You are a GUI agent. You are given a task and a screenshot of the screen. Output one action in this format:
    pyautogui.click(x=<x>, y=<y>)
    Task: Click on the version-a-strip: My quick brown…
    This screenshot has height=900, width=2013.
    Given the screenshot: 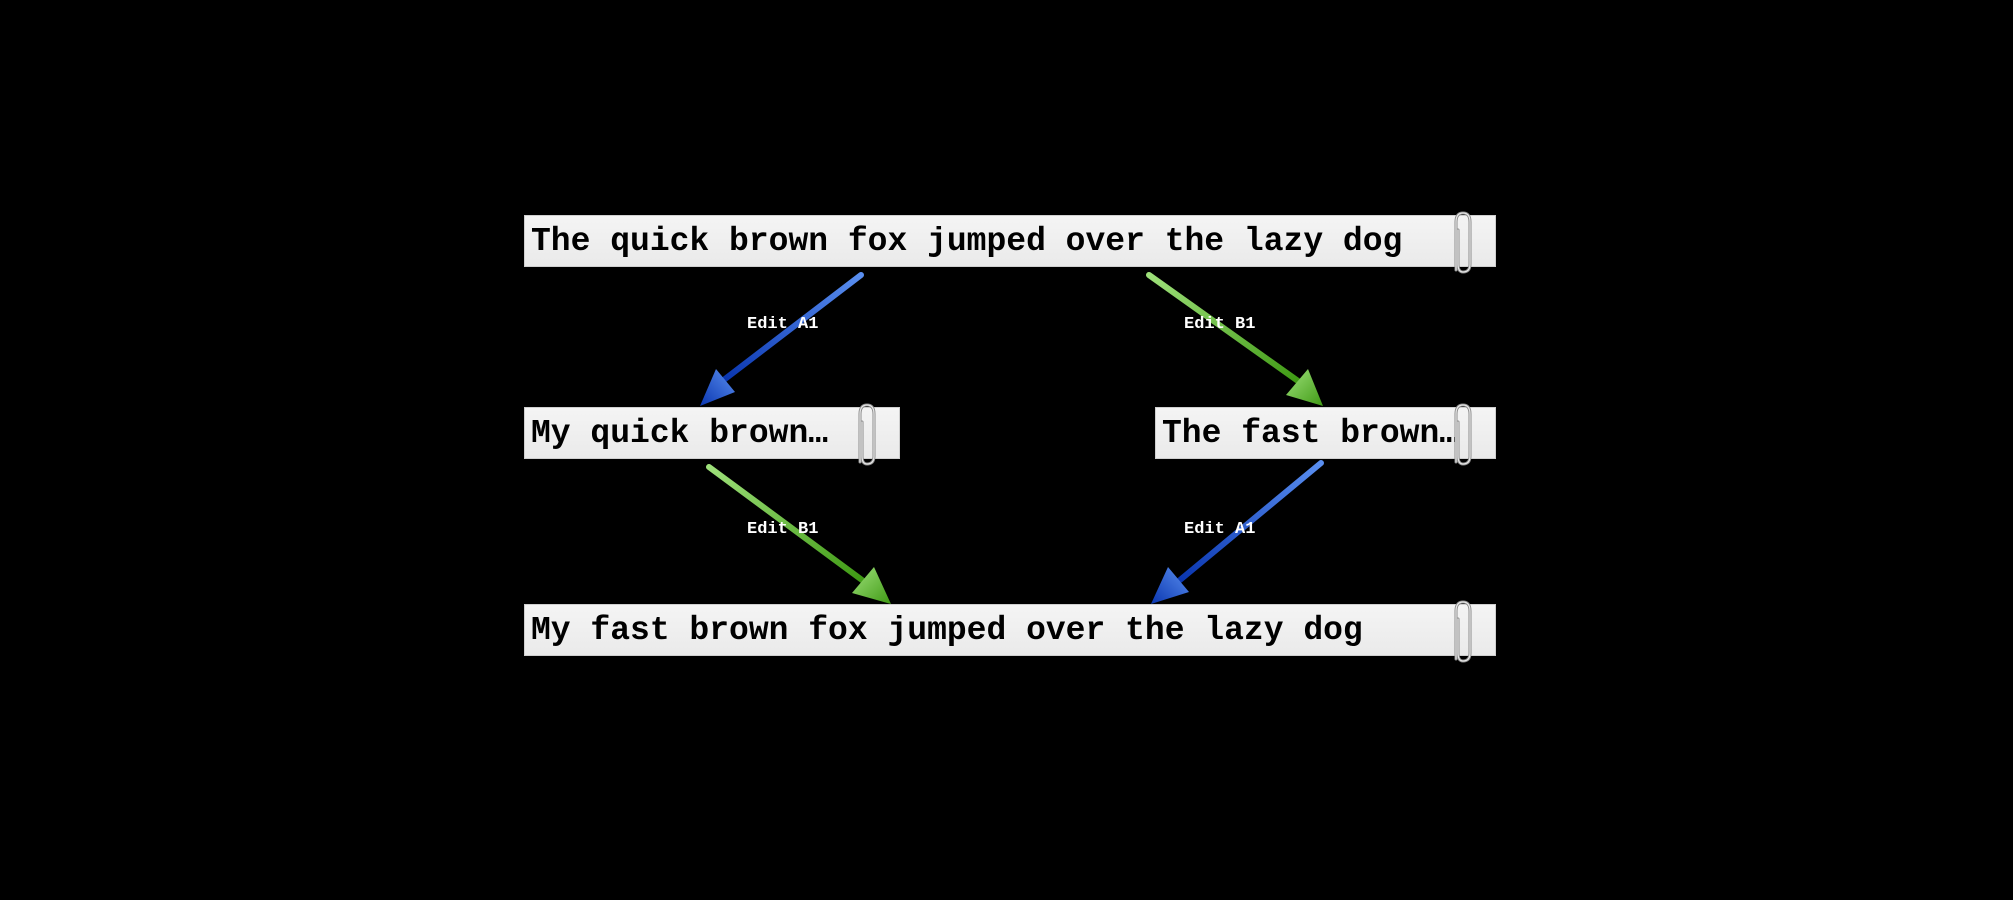 What is the action you would take?
    pyautogui.click(x=712, y=433)
    